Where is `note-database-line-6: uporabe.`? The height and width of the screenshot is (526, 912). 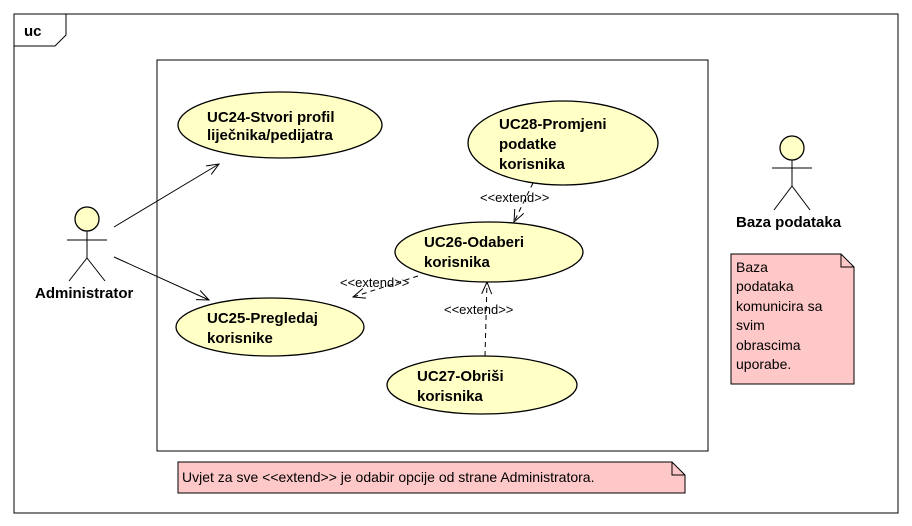 note-database-line-6: uporabe. is located at coordinates (763, 364).